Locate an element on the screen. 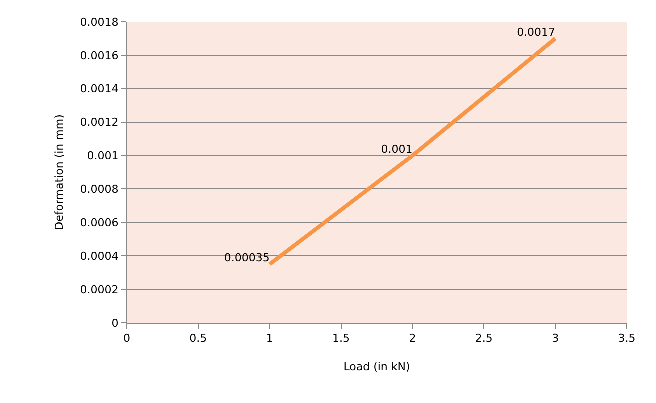 This screenshot has height=403, width=656. y-tick-label: 0.0014 is located at coordinates (99, 89).